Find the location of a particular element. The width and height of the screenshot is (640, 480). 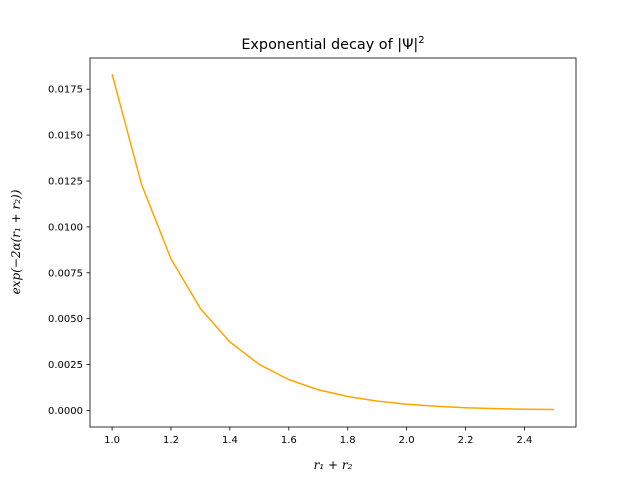

y-tick-label: 0.0100 is located at coordinates (65, 227).